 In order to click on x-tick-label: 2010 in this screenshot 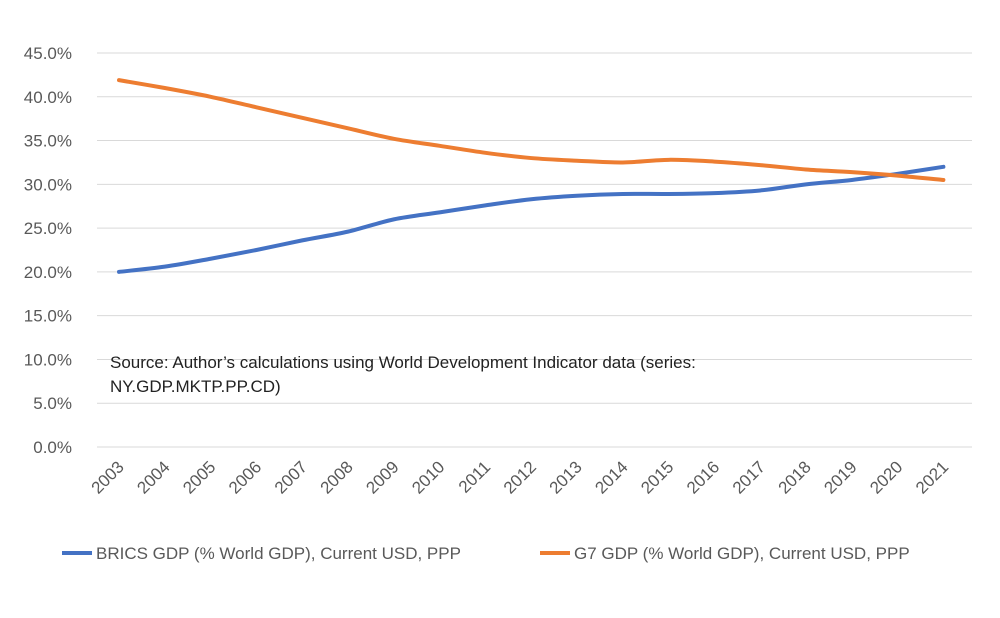, I will do `click(428, 477)`.